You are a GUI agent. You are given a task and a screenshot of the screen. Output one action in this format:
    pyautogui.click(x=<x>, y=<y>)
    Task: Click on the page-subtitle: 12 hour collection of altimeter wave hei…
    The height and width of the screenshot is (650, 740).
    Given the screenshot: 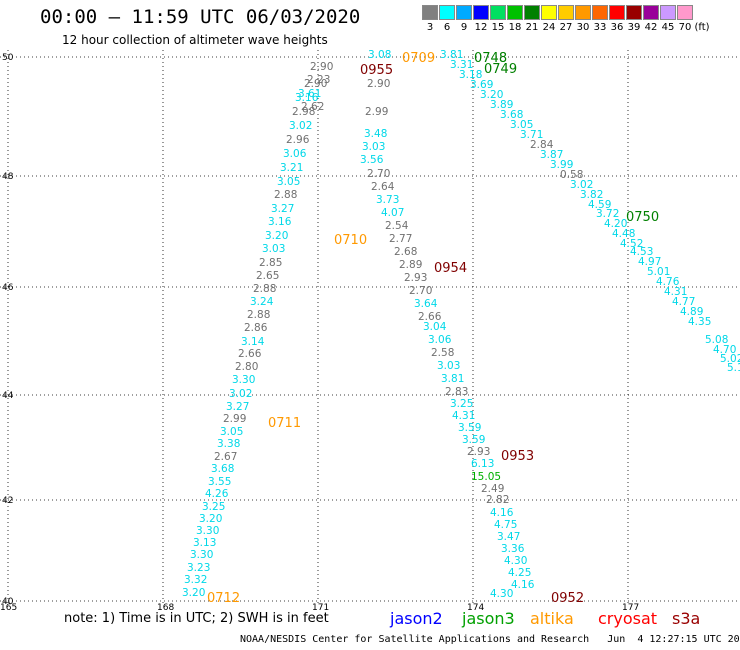 What is the action you would take?
    pyautogui.click(x=195, y=40)
    